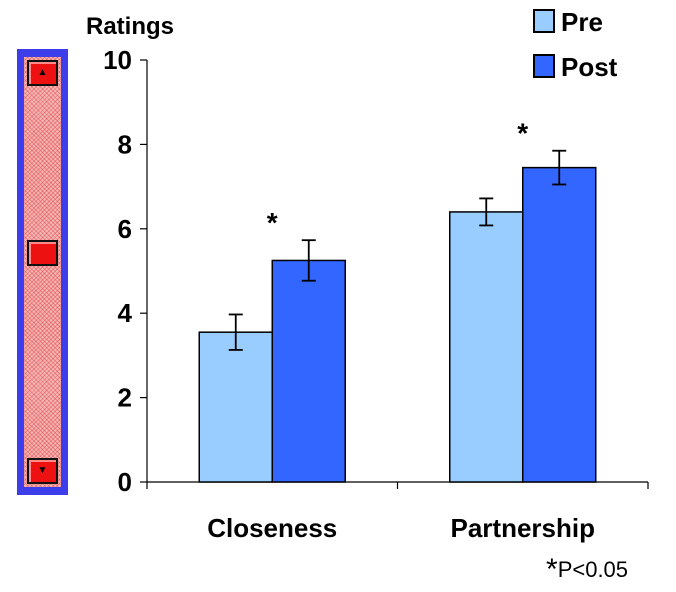  Describe the element at coordinates (125, 144) in the screenshot. I see `y-tick-label: 8` at that location.